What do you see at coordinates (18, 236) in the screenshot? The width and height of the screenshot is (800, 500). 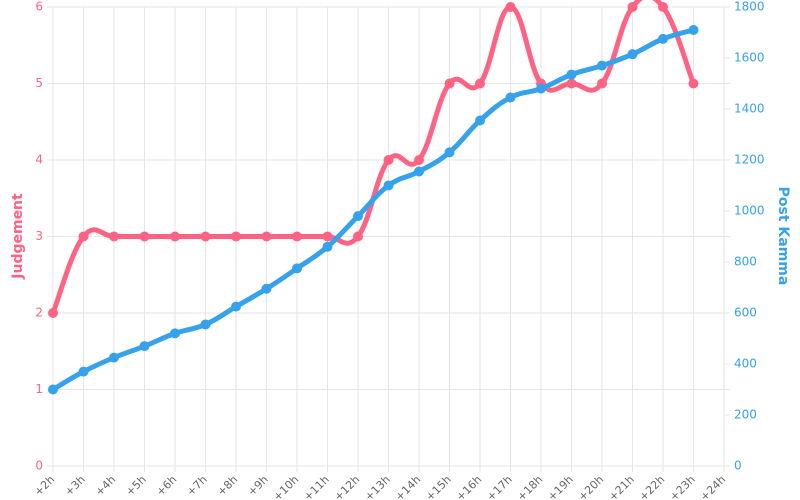 I see `y-axis-label: Judgement` at bounding box center [18, 236].